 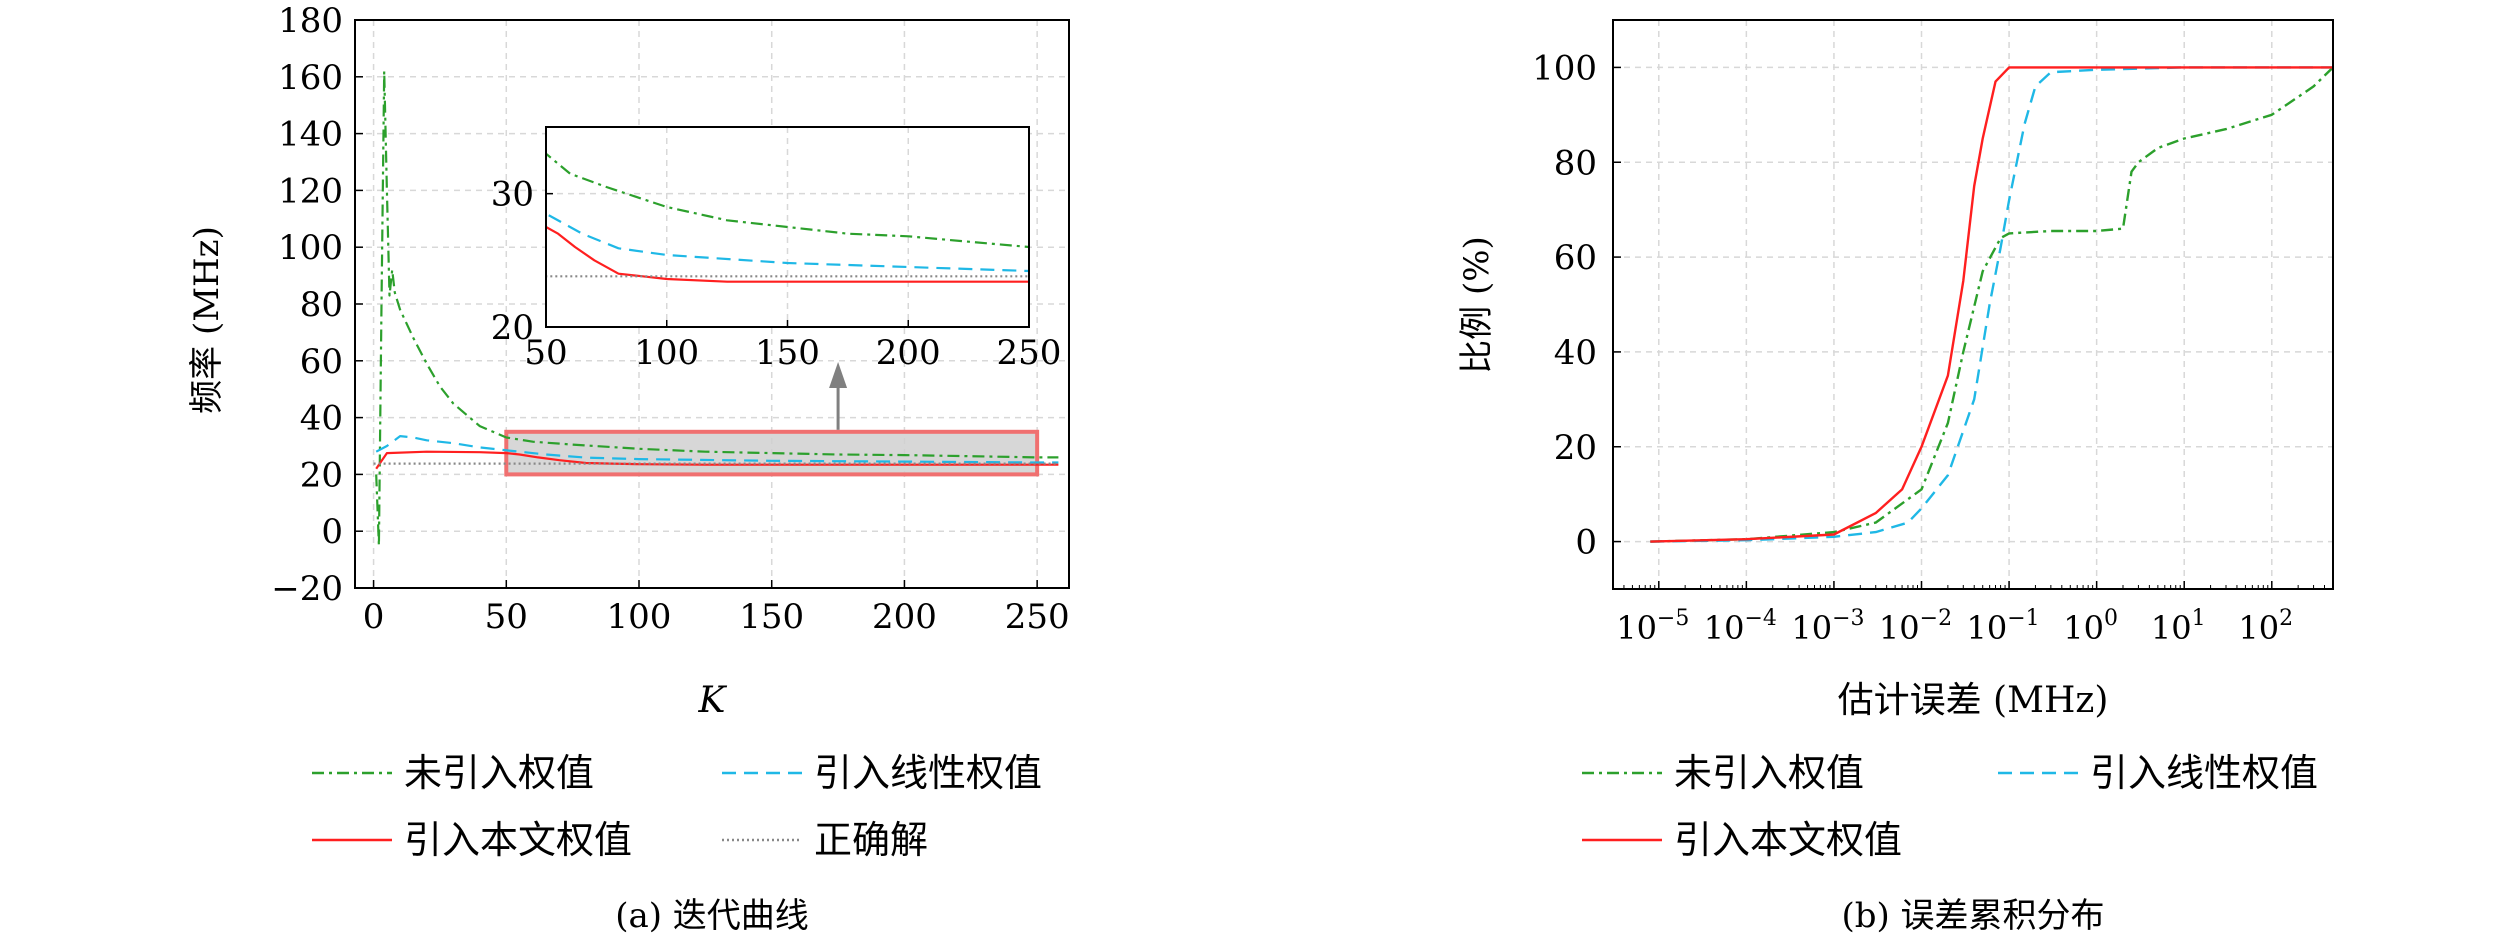 I want to click on panel-a-x-tick-label-4: 200, so click(x=904, y=617).